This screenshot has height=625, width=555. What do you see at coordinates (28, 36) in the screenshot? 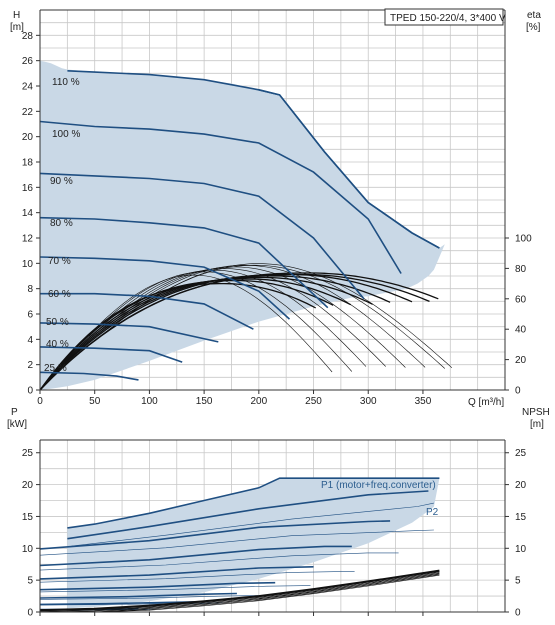
I see `y-tick-label: 28` at bounding box center [28, 36].